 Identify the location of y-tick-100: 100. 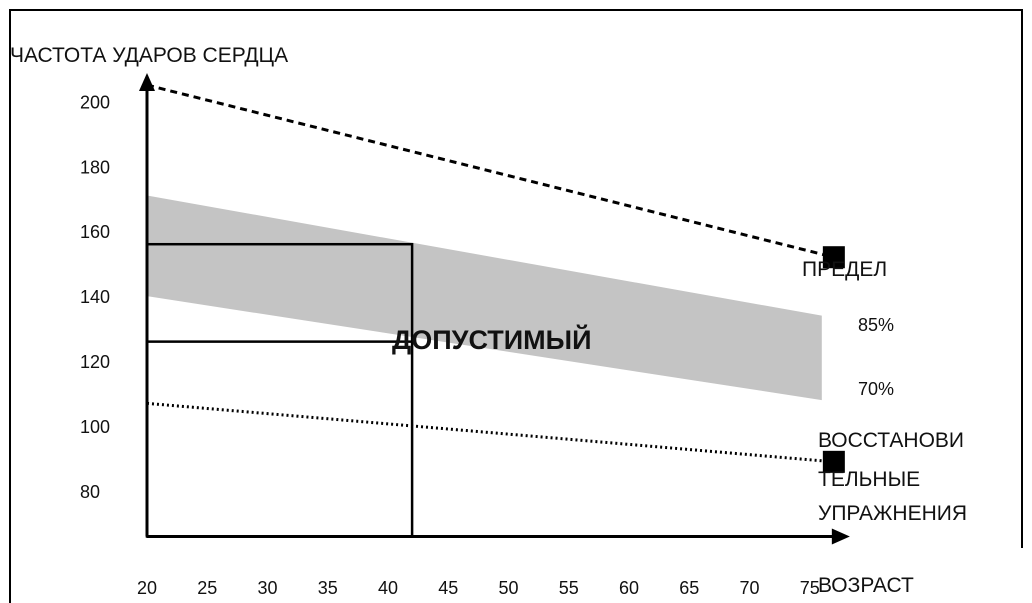
(95, 427).